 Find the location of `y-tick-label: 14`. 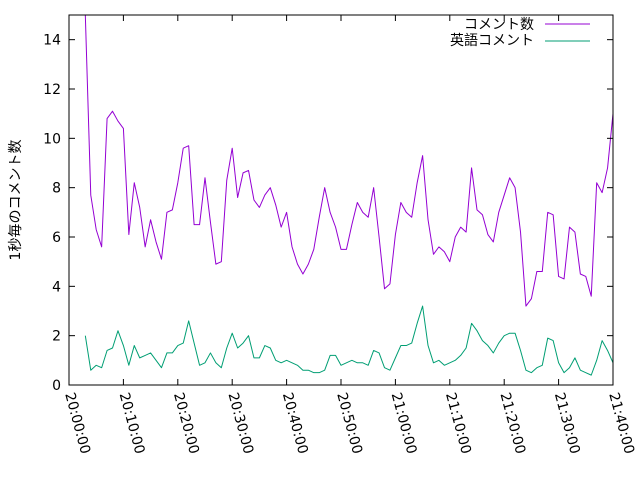

y-tick-label: 14 is located at coordinates (52, 41).